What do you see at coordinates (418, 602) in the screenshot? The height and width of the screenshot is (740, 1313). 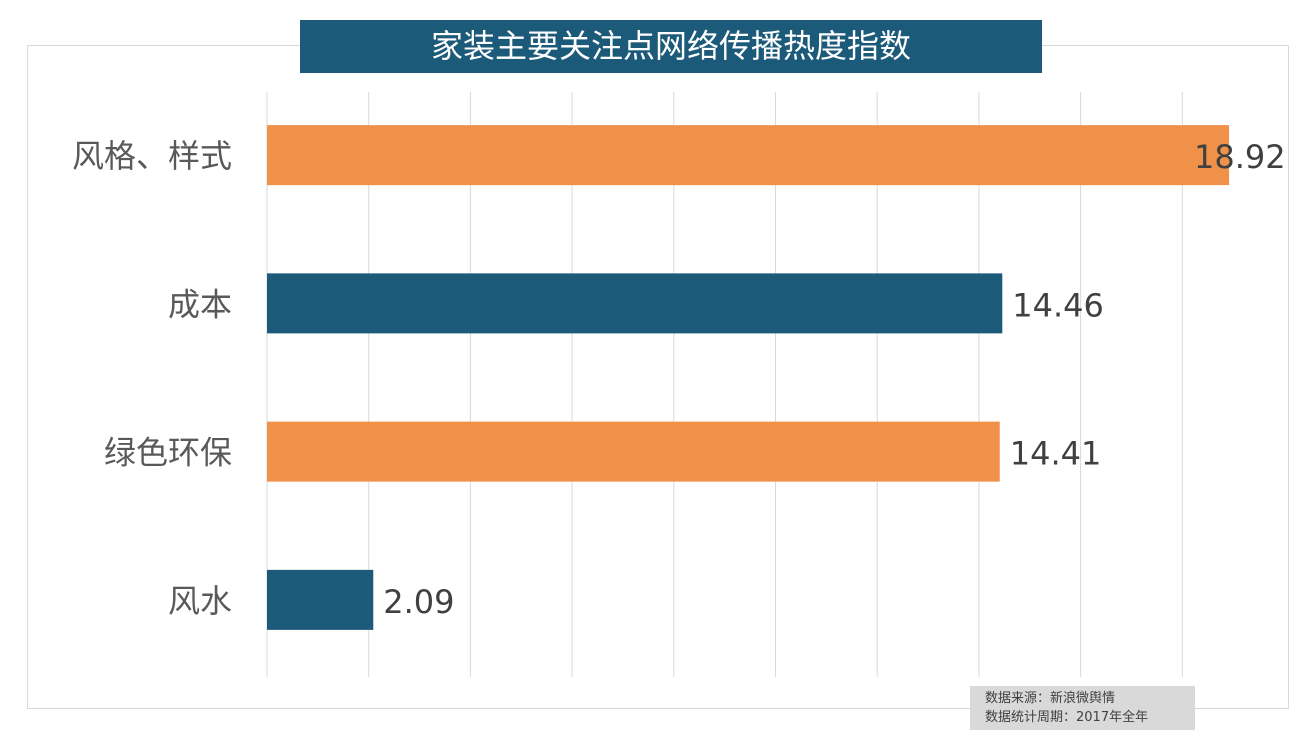 I see `data-label: 2.09` at bounding box center [418, 602].